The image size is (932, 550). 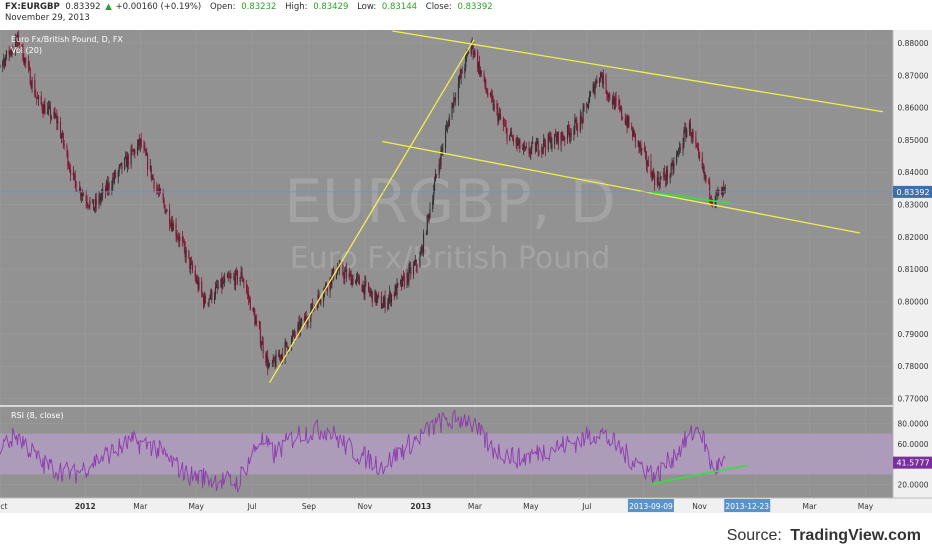 I want to click on price-axis, so click(x=912, y=264).